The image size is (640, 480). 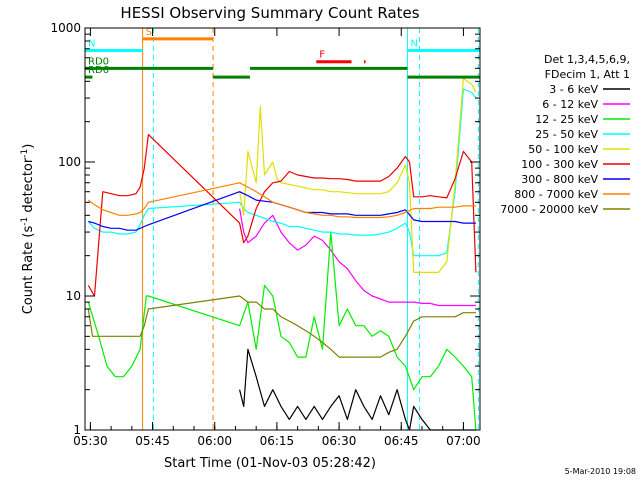 I want to click on state-bar-label: RD6, so click(x=98, y=70).